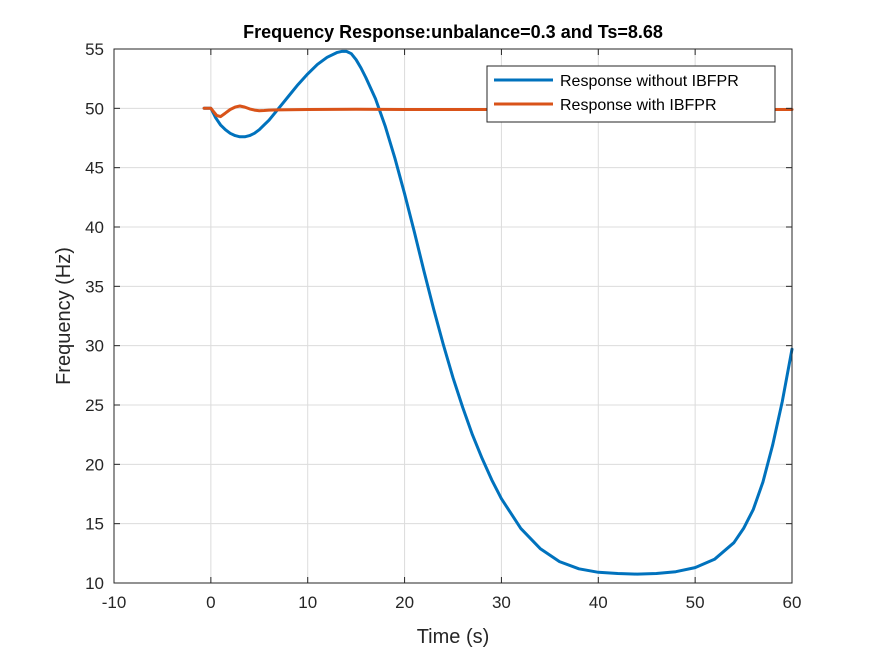  What do you see at coordinates (94, 405) in the screenshot?
I see `y-tick-label: 25` at bounding box center [94, 405].